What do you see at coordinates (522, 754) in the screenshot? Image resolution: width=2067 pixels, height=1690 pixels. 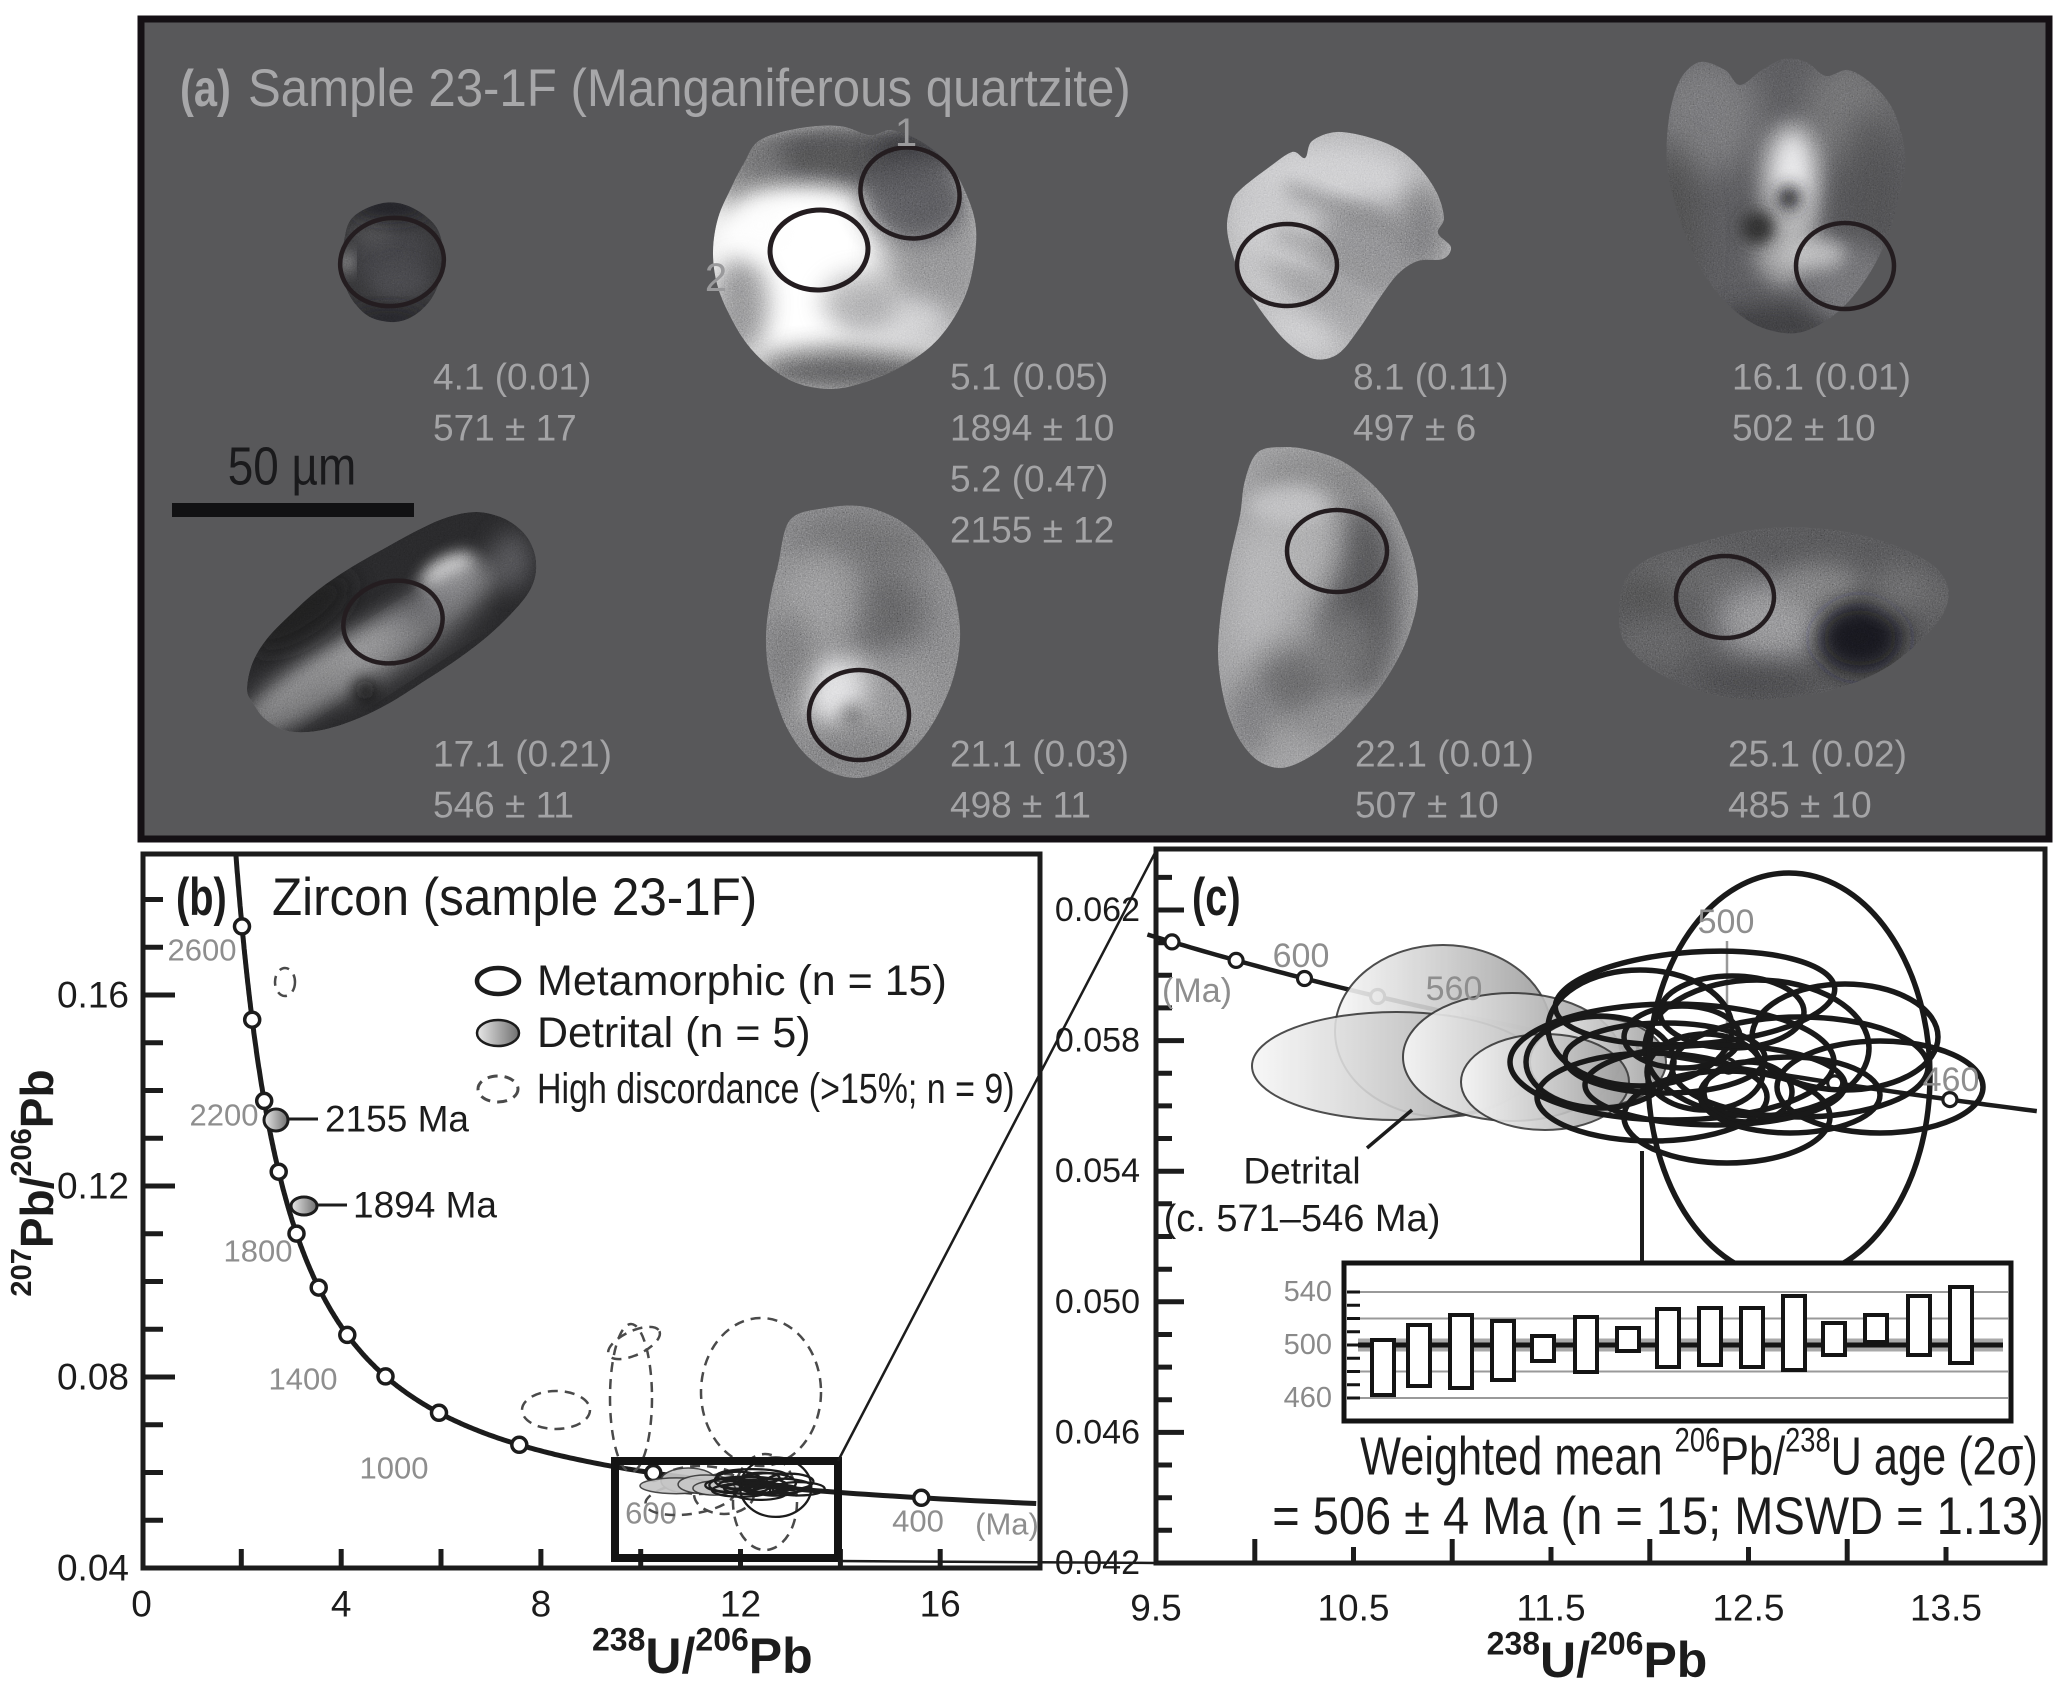 I see `svg-text: 17.1 (0.21)` at bounding box center [522, 754].